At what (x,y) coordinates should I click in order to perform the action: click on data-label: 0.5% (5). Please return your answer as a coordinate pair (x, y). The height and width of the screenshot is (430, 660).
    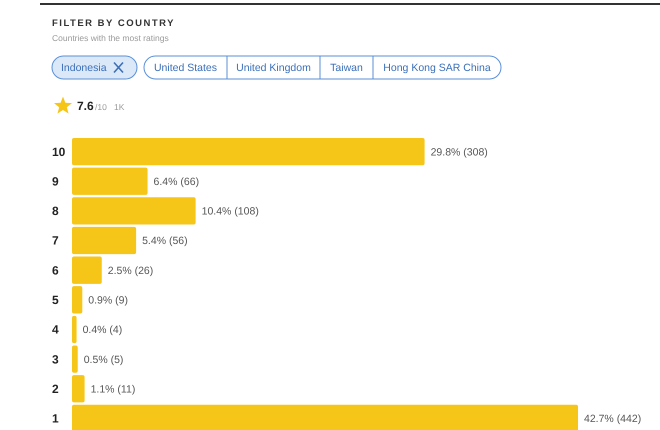
    Looking at the image, I should click on (104, 360).